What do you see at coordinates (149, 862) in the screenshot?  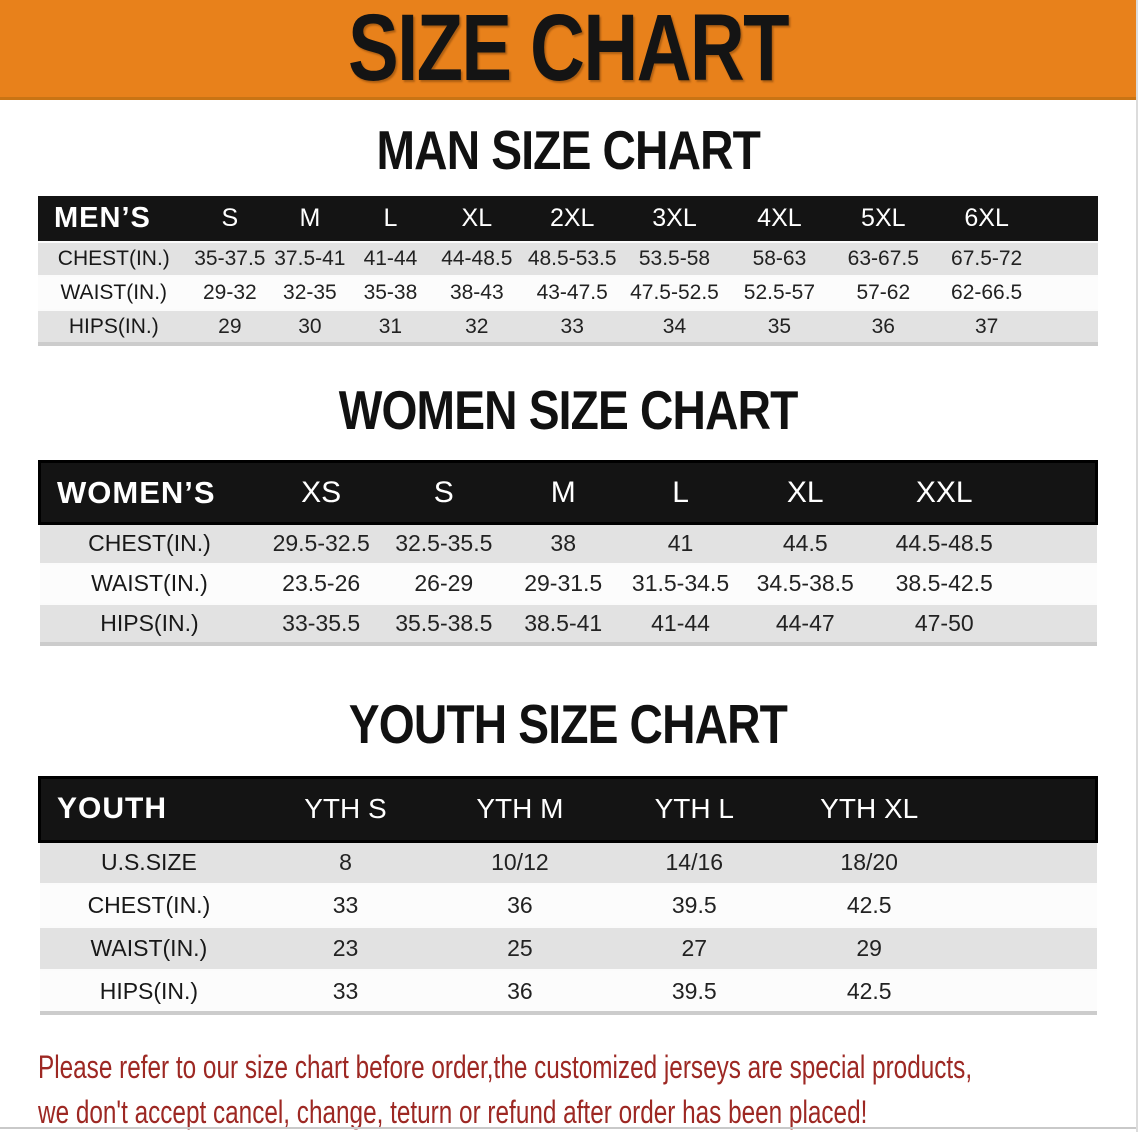 I see `row-label: U.S.SIZE` at bounding box center [149, 862].